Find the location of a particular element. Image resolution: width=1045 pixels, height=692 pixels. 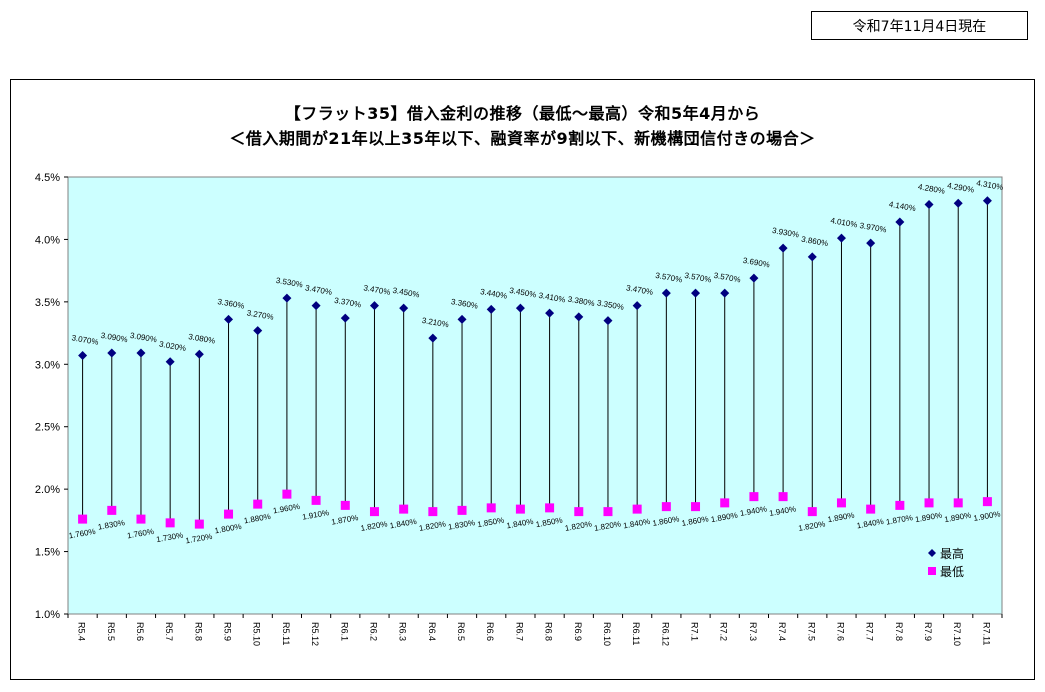

x-tick-label: R7.3 is located at coordinates (753, 631).